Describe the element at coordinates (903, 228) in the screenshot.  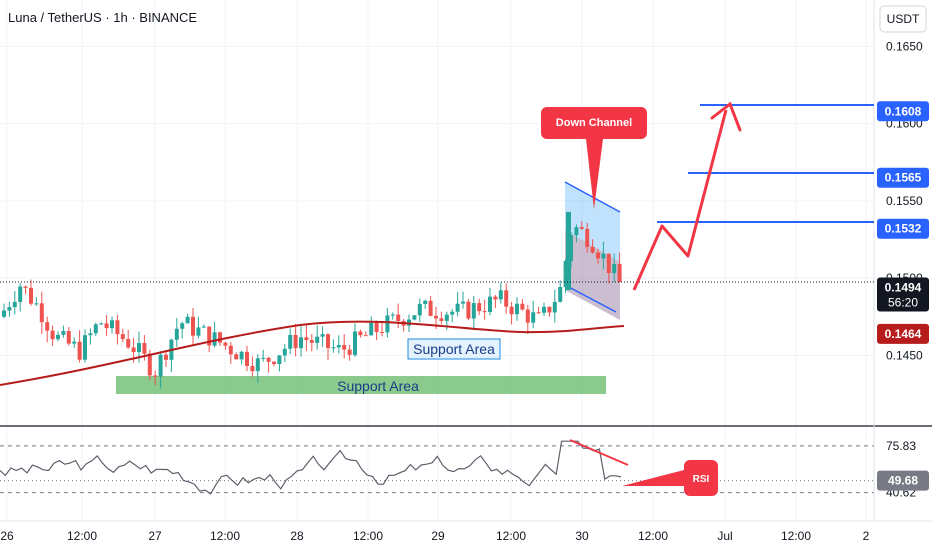
I see `price-tag-2-bg` at that location.